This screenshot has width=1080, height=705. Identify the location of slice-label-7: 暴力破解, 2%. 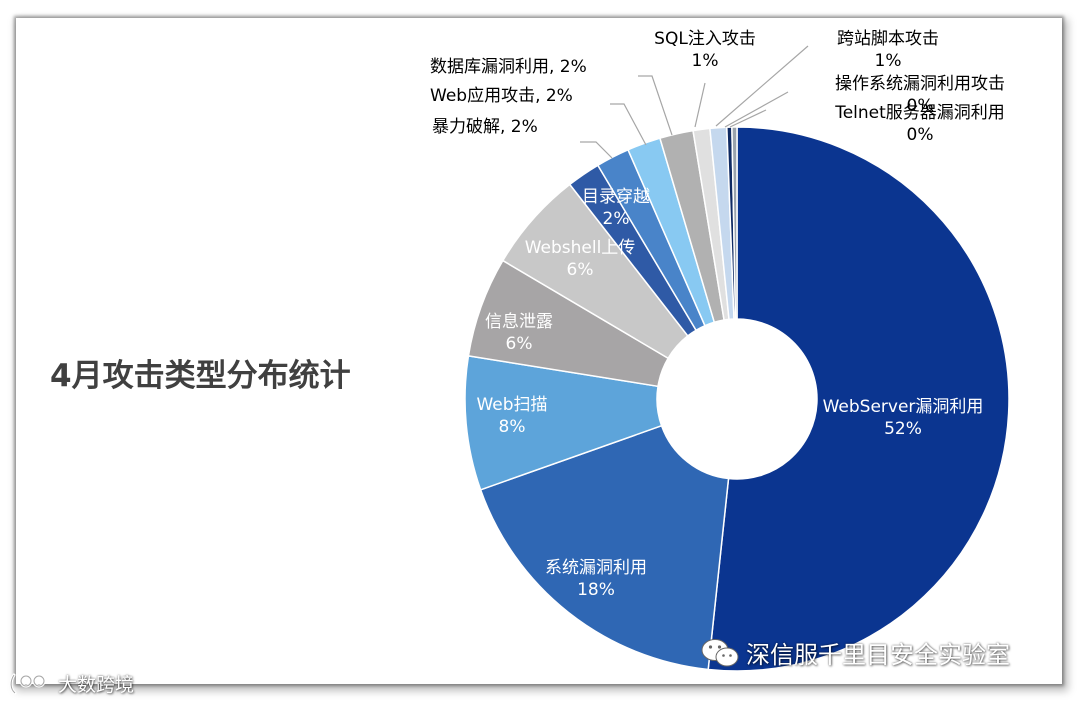
(485, 127).